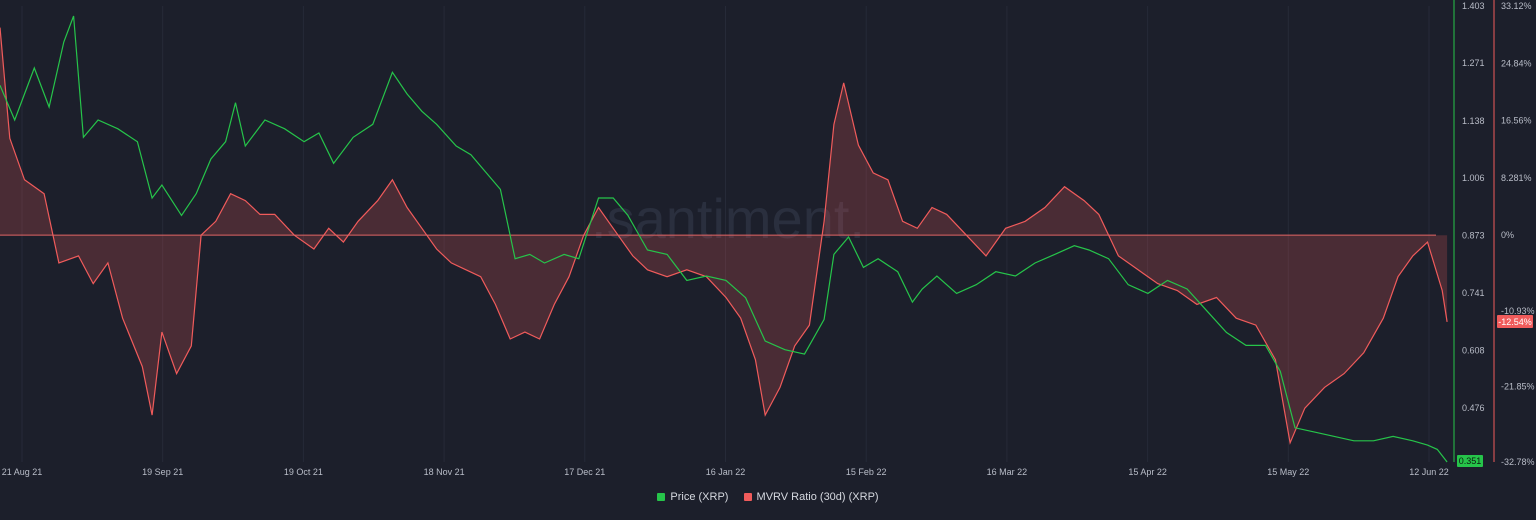 This screenshot has width=1536, height=520. What do you see at coordinates (1473, 121) in the screenshot?
I see `price-tick-label: 1.138` at bounding box center [1473, 121].